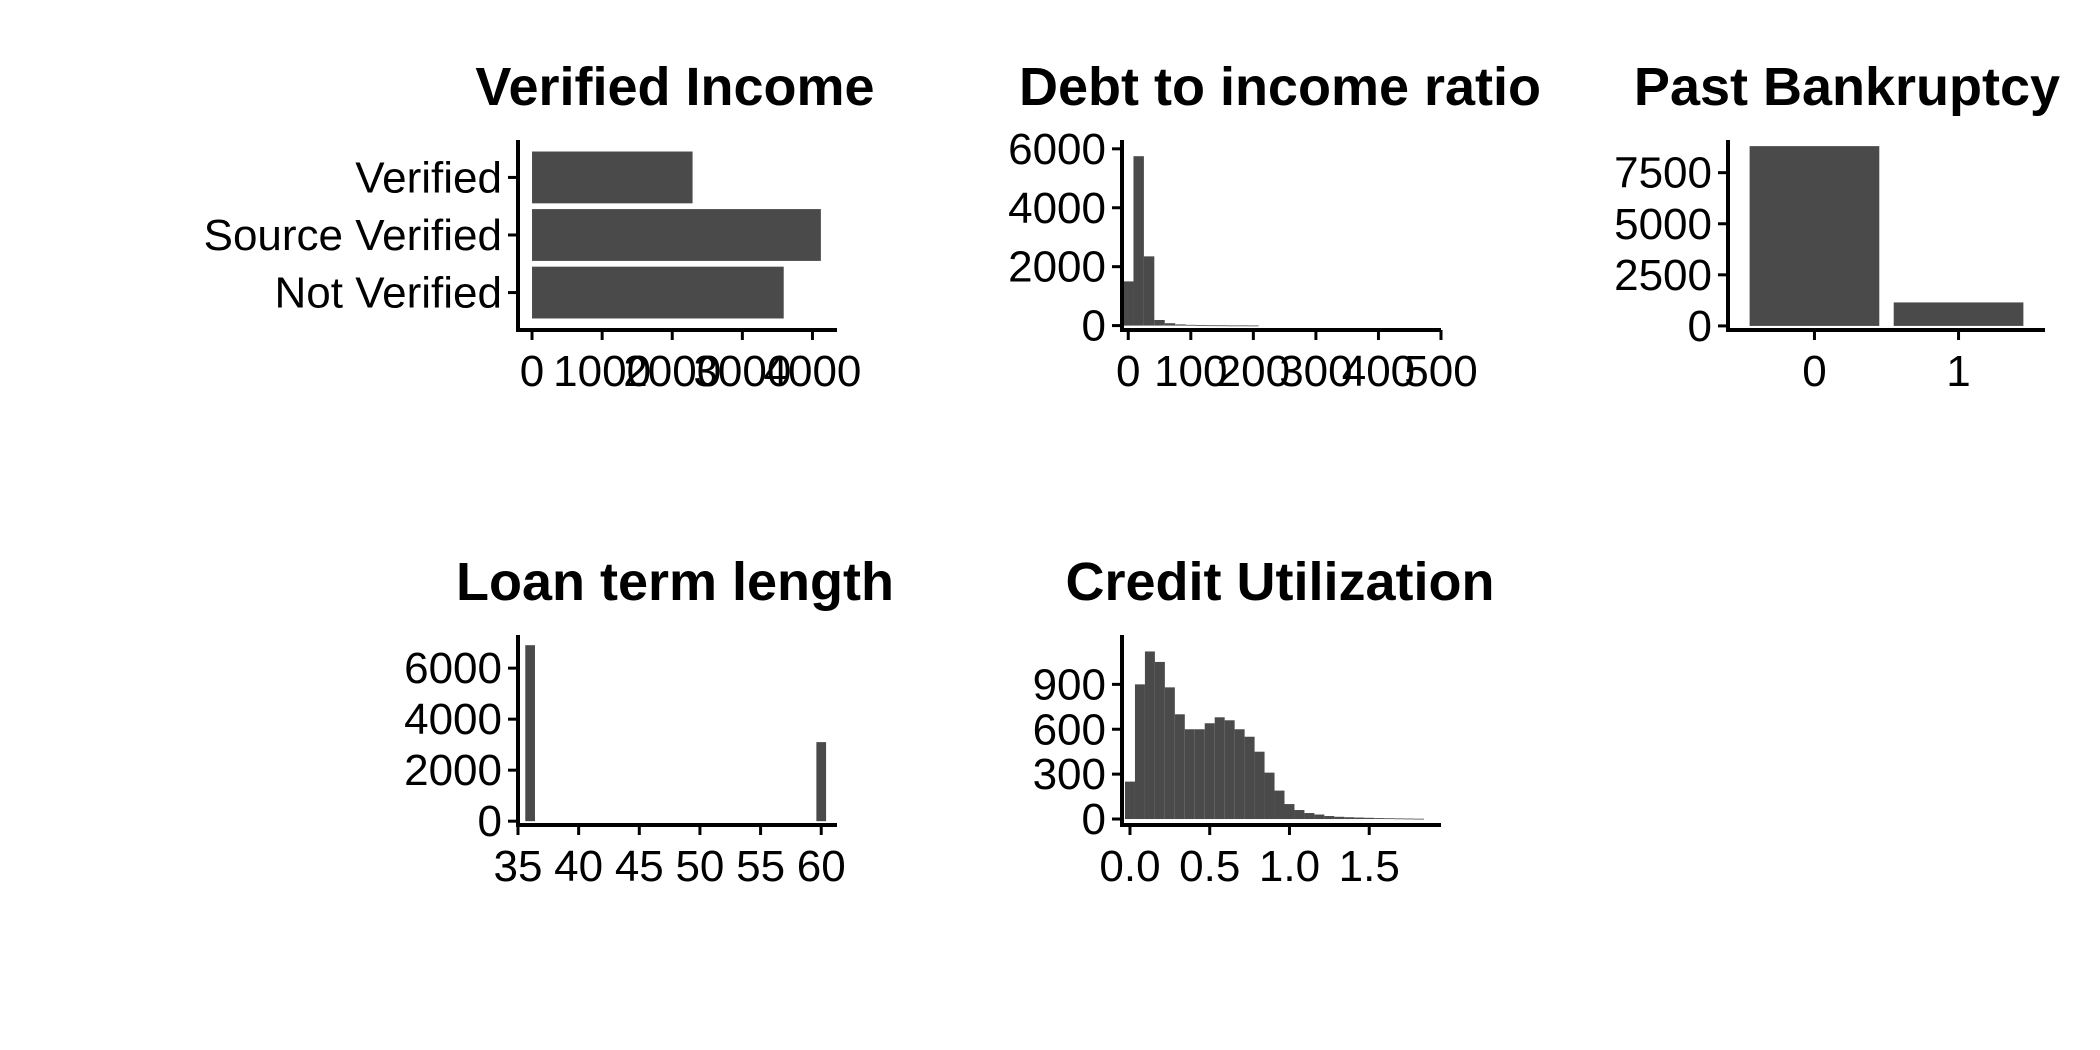 The image size is (2100, 1050). What do you see at coordinates (821, 866) in the screenshot?
I see `loan-term-x-tick-label: 60` at bounding box center [821, 866].